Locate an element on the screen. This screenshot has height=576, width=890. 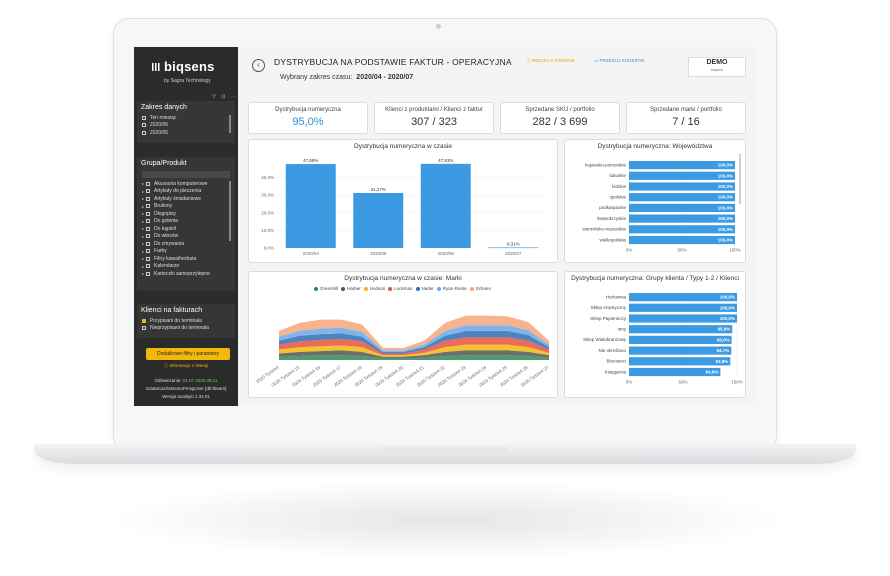
back-button: ‹ is located at coordinates (258, 65).